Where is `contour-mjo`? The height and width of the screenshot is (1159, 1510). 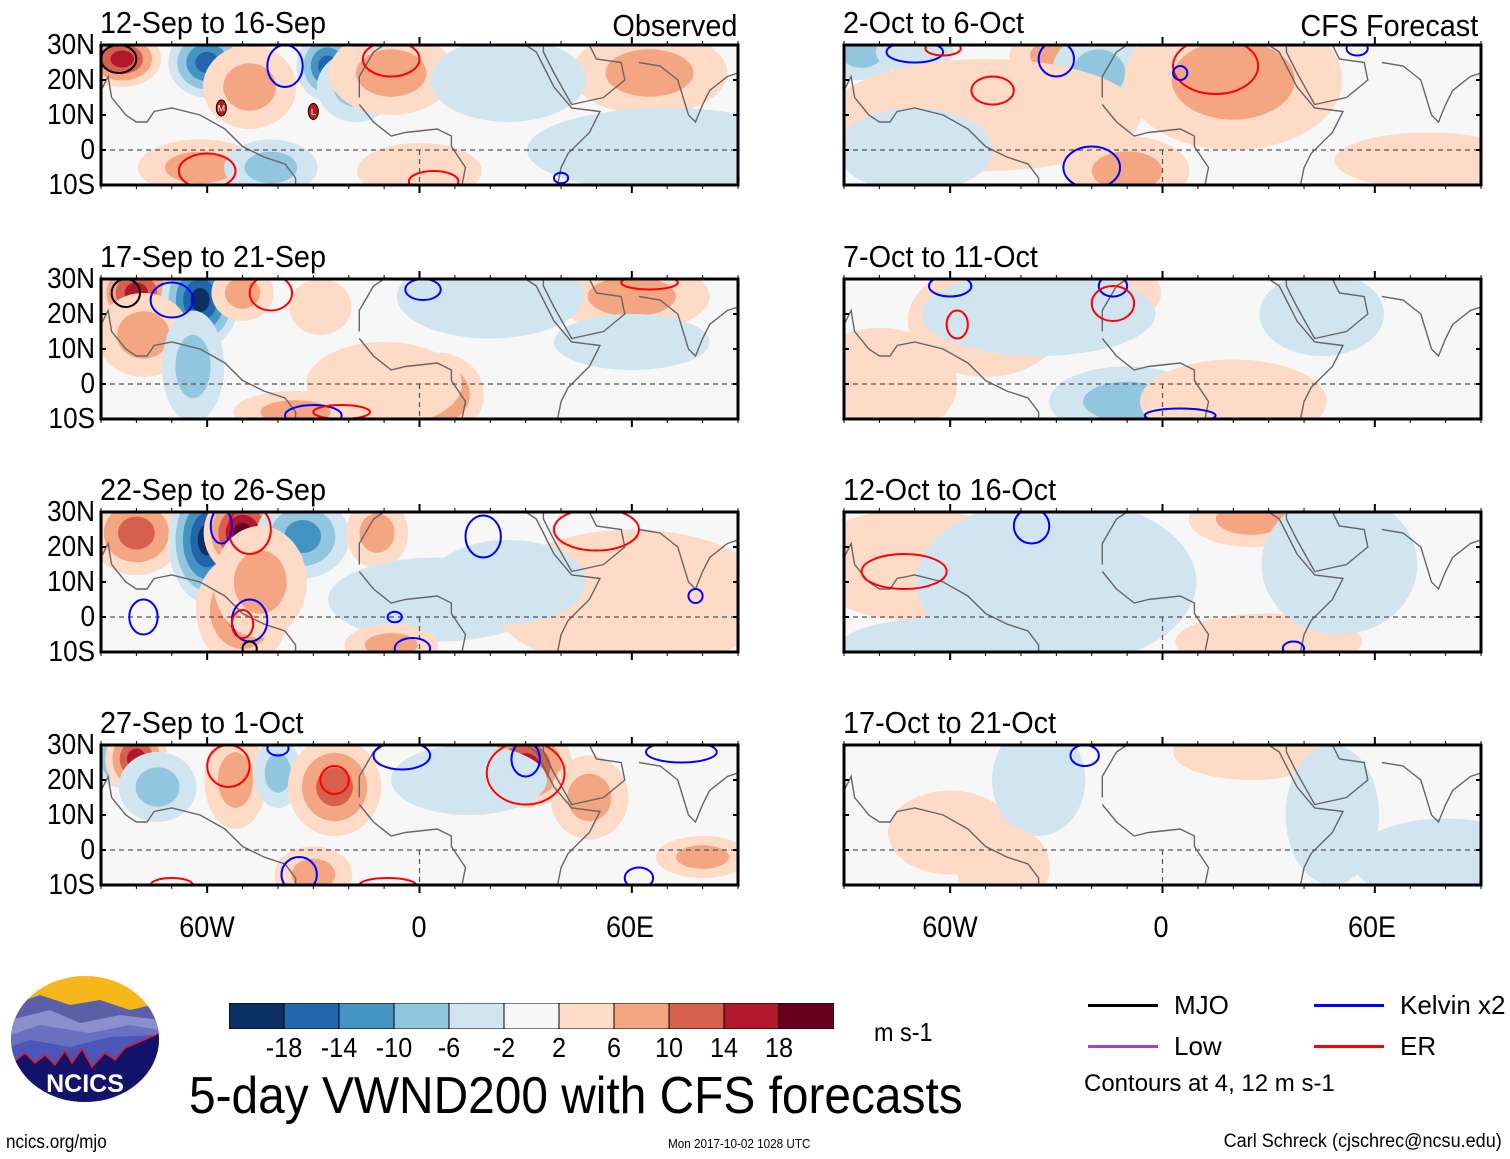
contour-mjo is located at coordinates (249, 646).